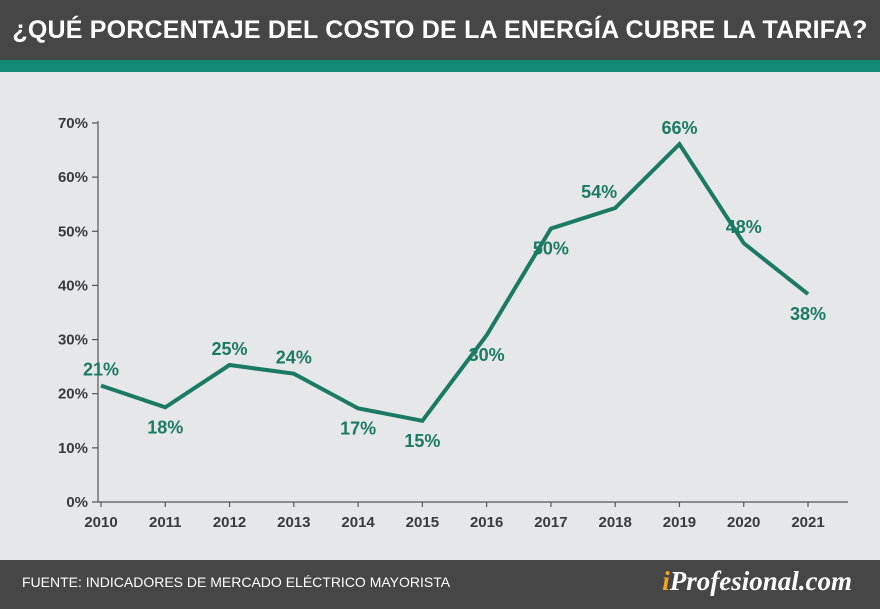 The image size is (880, 609). I want to click on x-tick-label: 2018, so click(614, 522).